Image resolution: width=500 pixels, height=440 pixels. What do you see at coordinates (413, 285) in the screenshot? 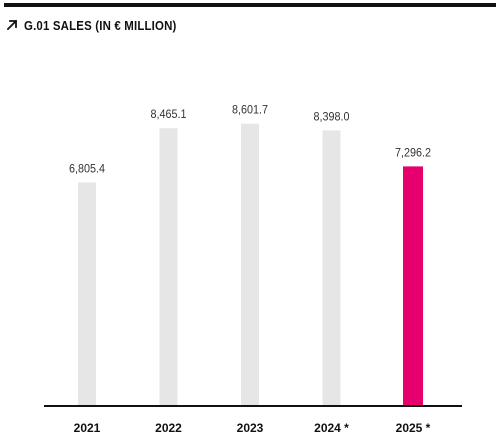
I see `bar-2025` at bounding box center [413, 285].